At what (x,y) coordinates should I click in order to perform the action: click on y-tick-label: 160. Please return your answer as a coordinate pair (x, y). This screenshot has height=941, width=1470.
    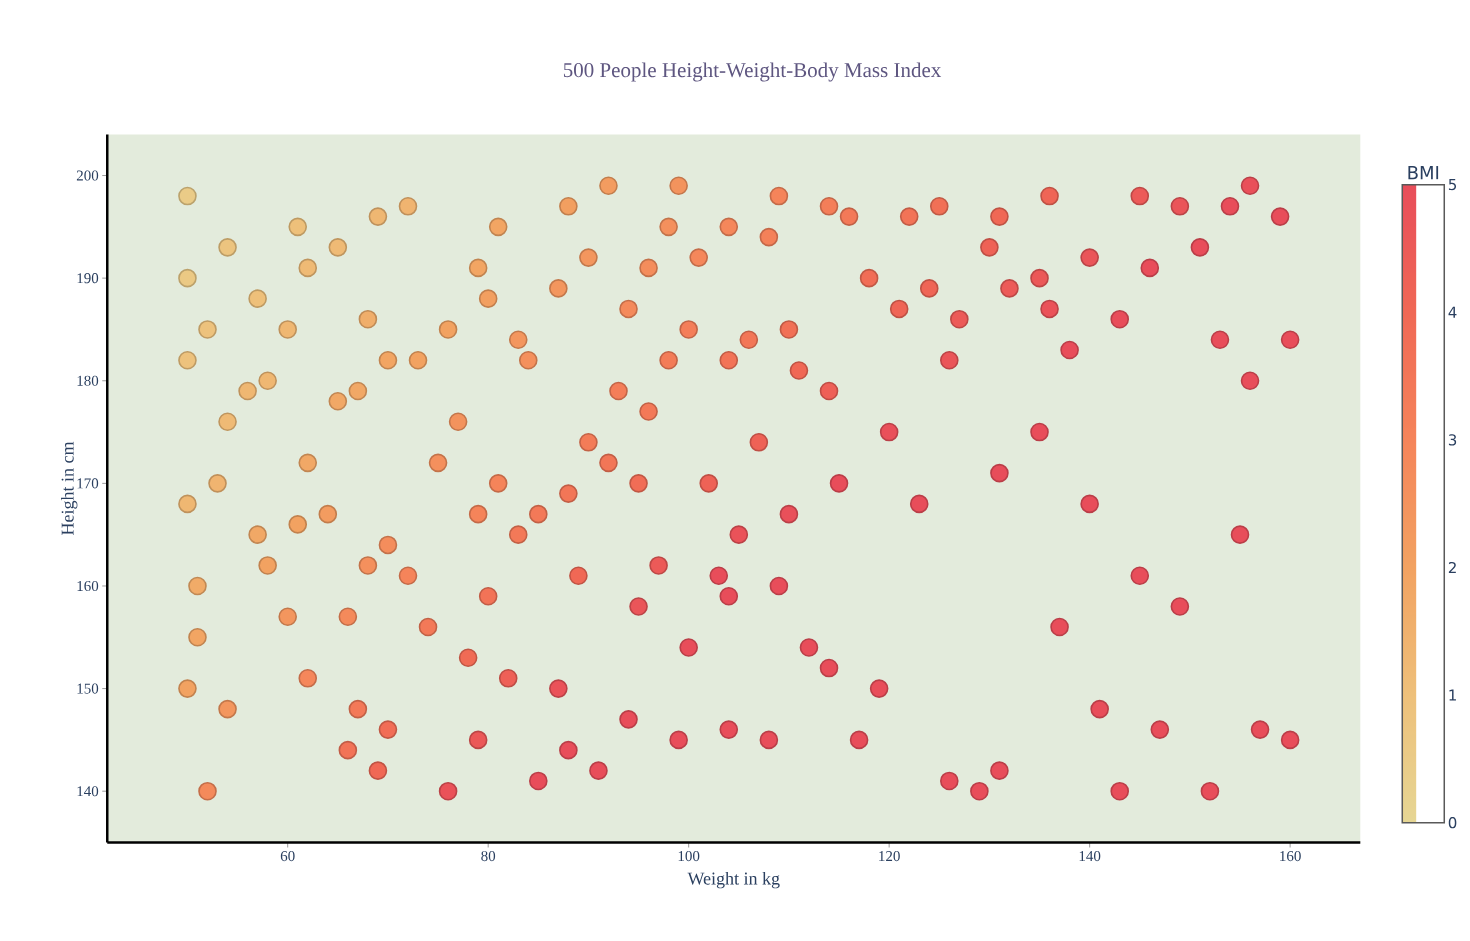
    Looking at the image, I should click on (88, 586).